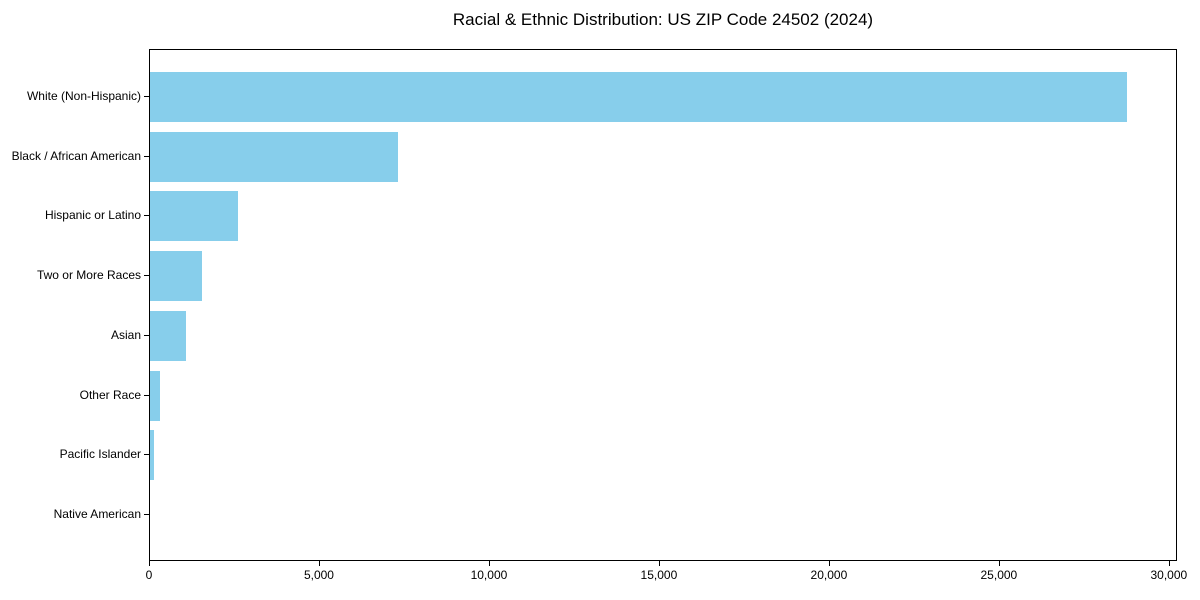 This screenshot has height=600, width=1200. Describe the element at coordinates (97, 514) in the screenshot. I see `y-axis-label: Native American` at that location.